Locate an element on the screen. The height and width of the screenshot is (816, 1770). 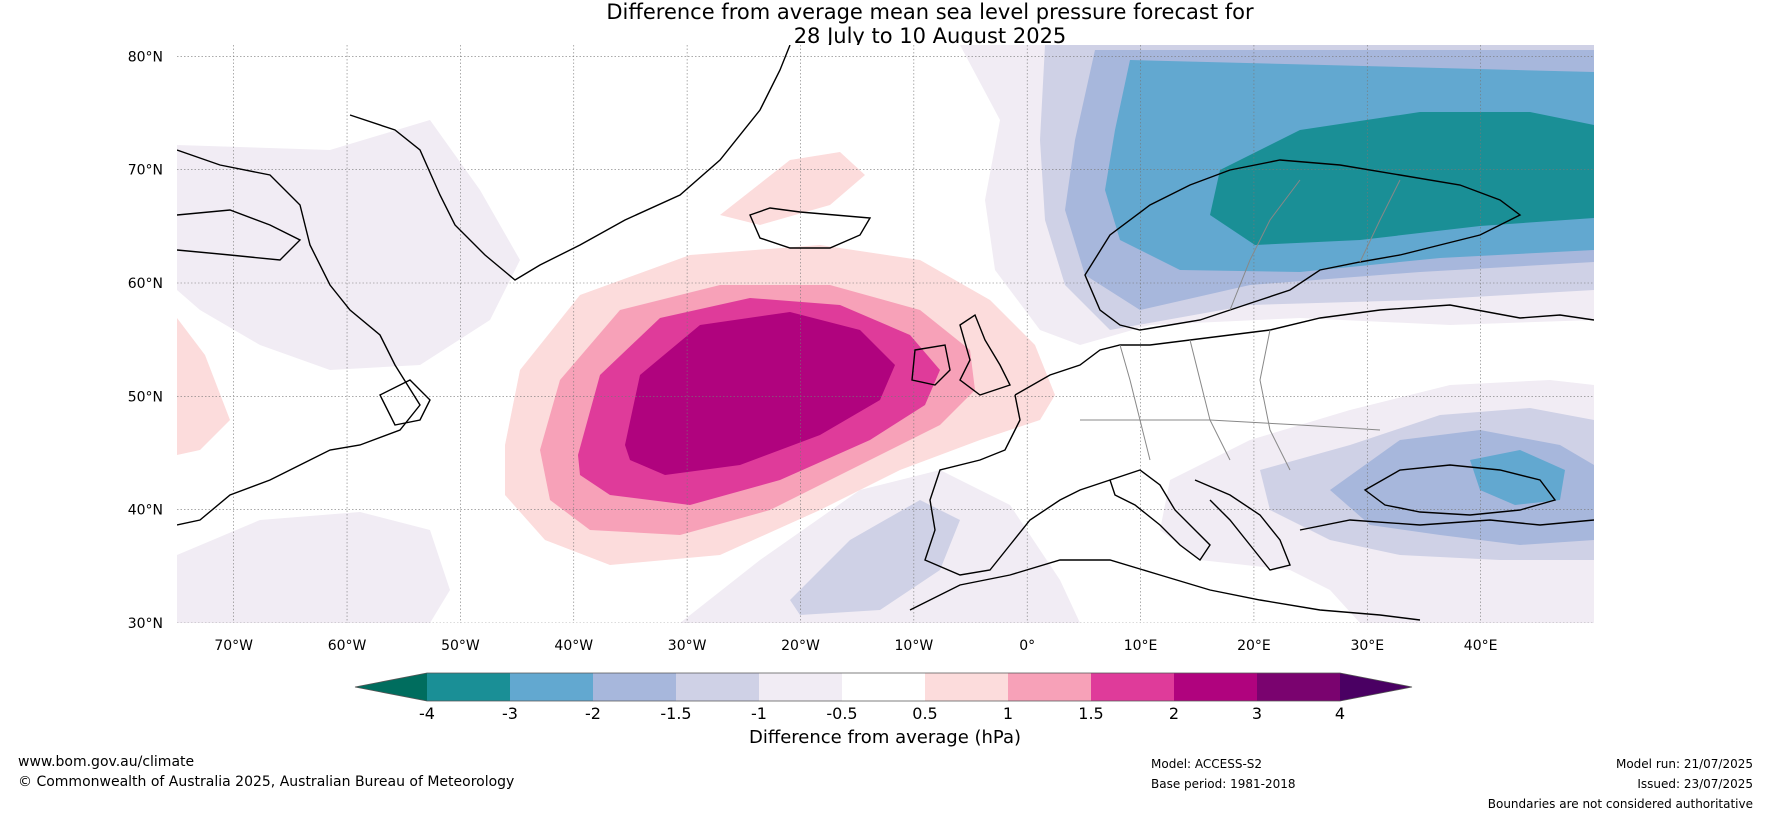
anomaly-contour-southwest-negative is located at coordinates (313, 567).